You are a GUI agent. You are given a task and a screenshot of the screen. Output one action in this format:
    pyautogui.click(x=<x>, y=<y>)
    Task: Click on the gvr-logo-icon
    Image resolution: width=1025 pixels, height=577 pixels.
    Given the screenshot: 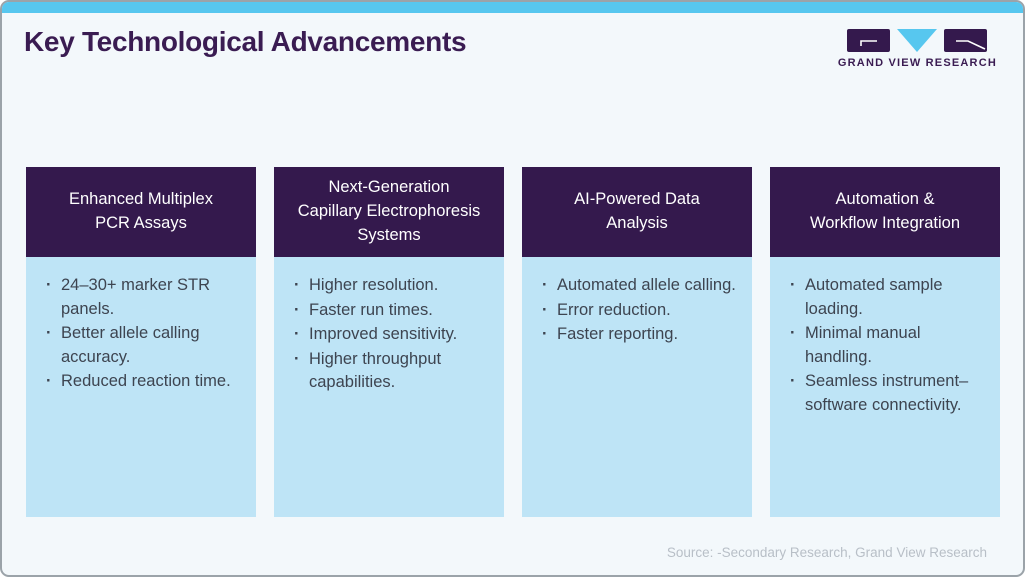 What is the action you would take?
    pyautogui.click(x=917, y=40)
    